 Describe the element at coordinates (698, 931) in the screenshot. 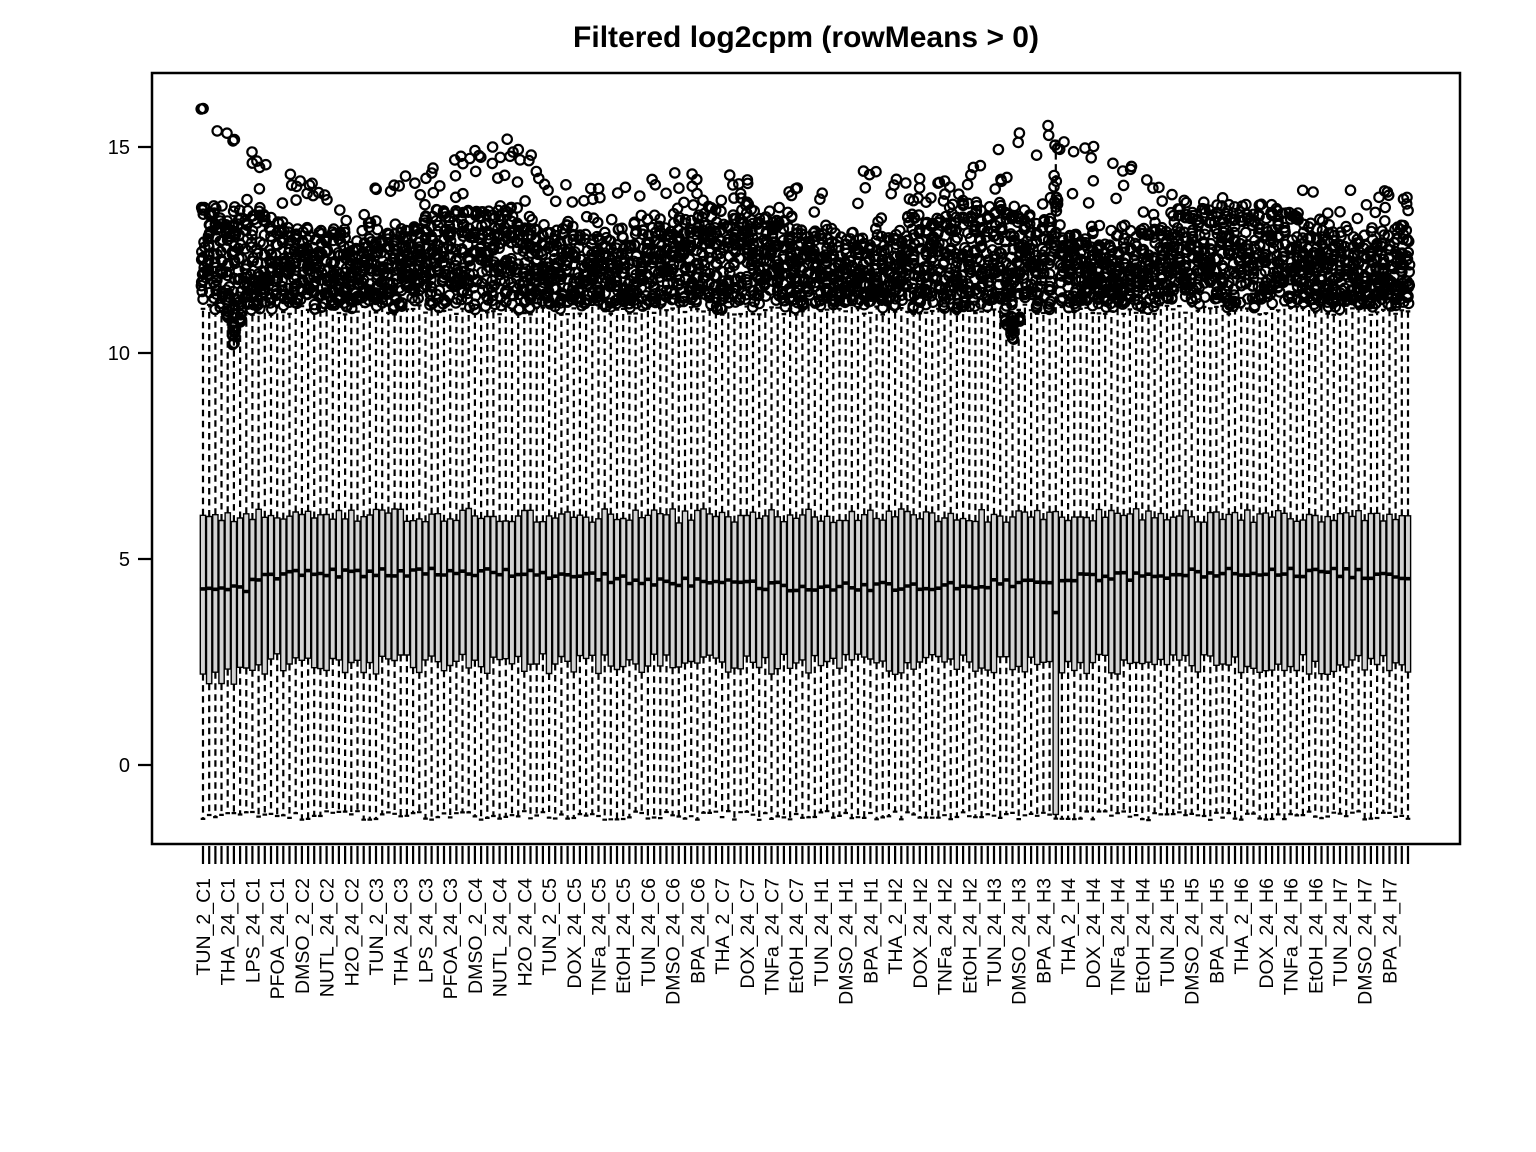

I see `x-tick-label: BPA_24_C6` at that location.